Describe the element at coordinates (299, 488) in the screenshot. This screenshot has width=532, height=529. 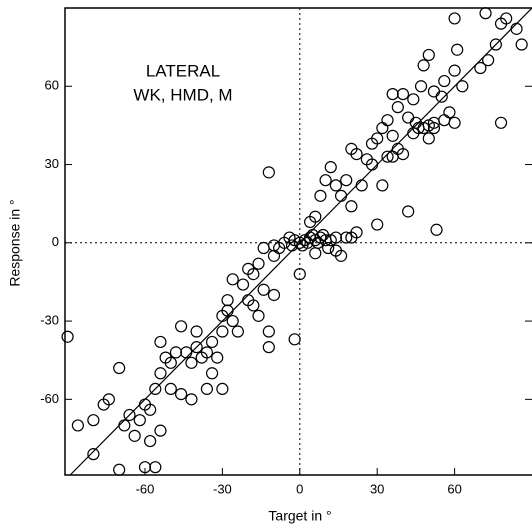
I see `x-tick-label: 0` at that location.